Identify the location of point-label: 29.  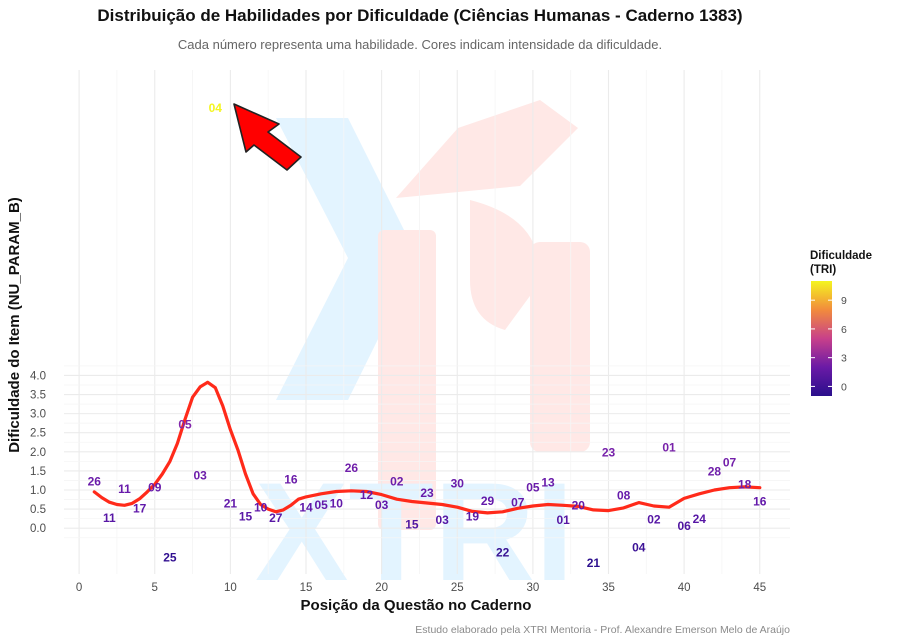
(488, 501).